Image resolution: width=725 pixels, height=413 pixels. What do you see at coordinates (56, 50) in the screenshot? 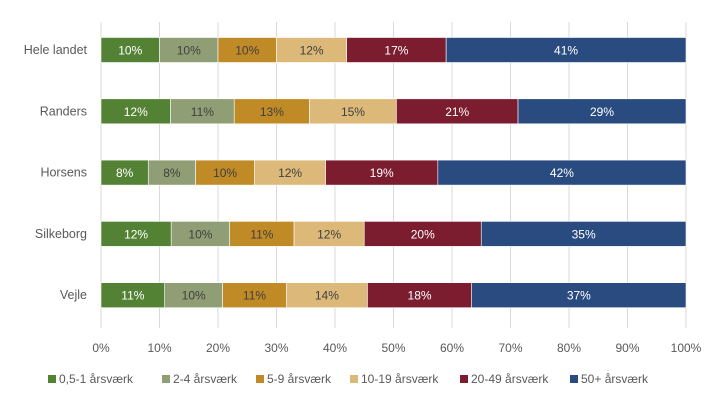
I see `y-category-label: Hele landet` at bounding box center [56, 50].